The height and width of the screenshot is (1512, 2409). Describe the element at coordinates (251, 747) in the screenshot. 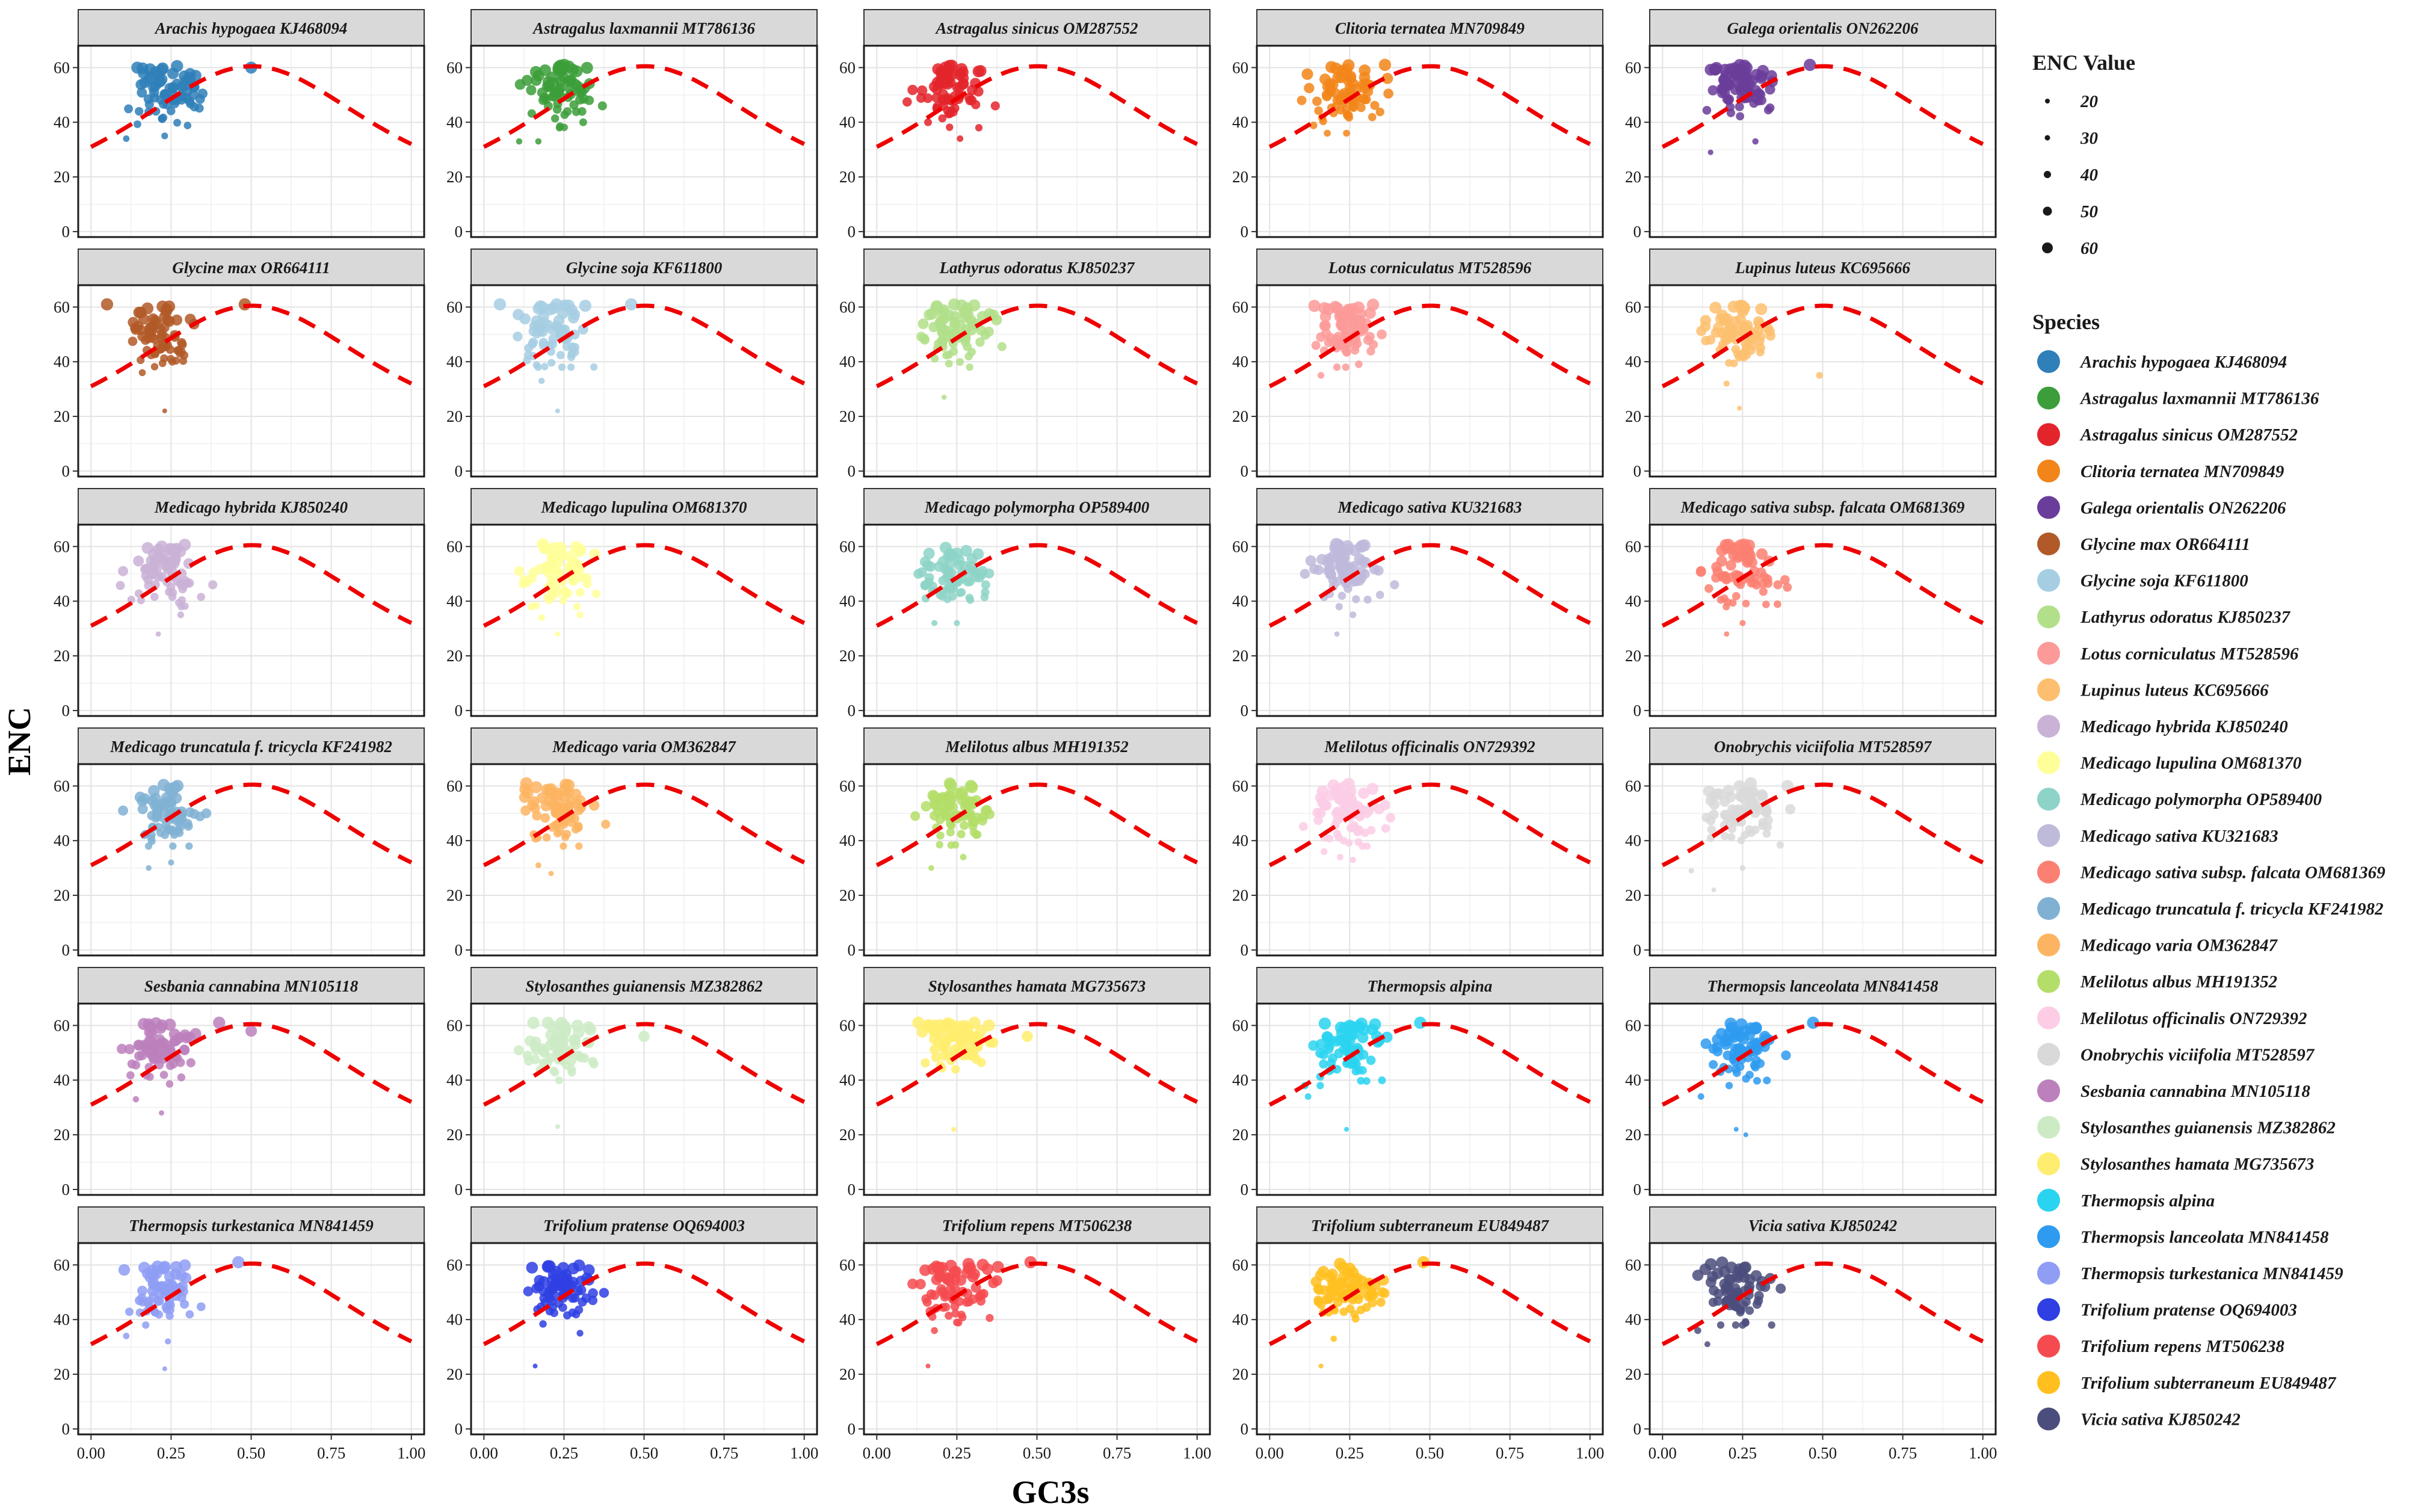

I see `facet-strip-label: Medicago truncatula f. tricycla KF241982` at that location.